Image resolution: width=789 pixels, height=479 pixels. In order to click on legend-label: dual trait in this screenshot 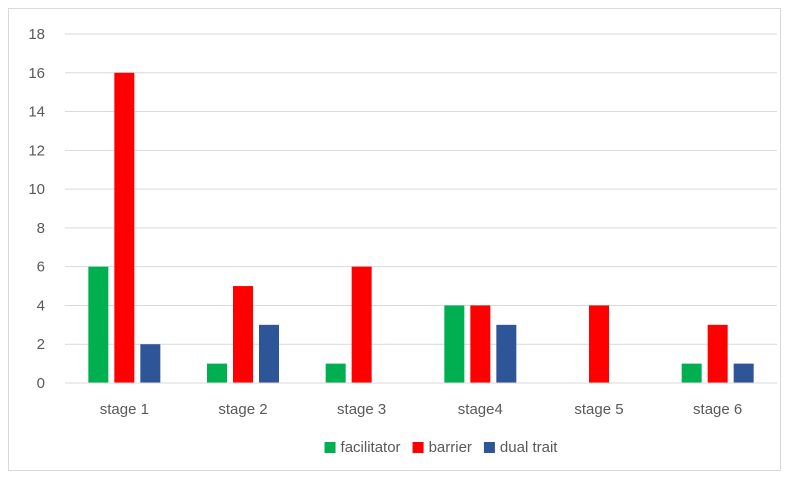, I will do `click(529, 447)`.